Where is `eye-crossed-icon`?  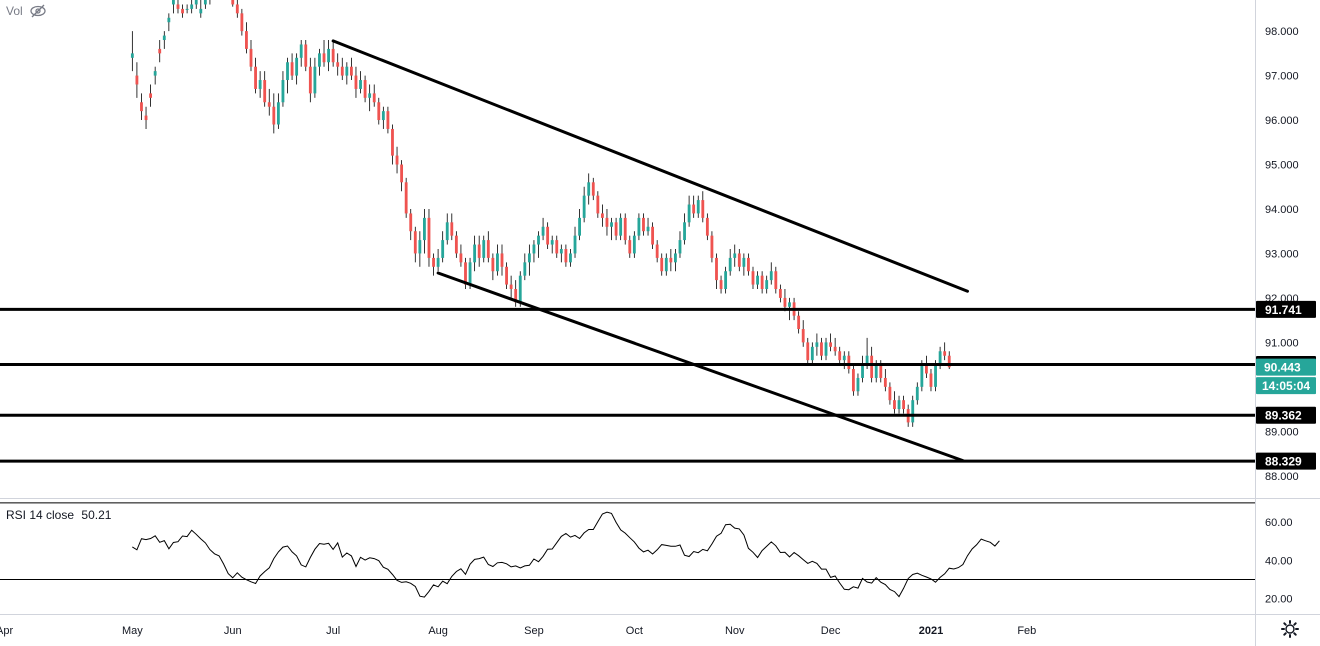
eye-crossed-icon is located at coordinates (38, 11).